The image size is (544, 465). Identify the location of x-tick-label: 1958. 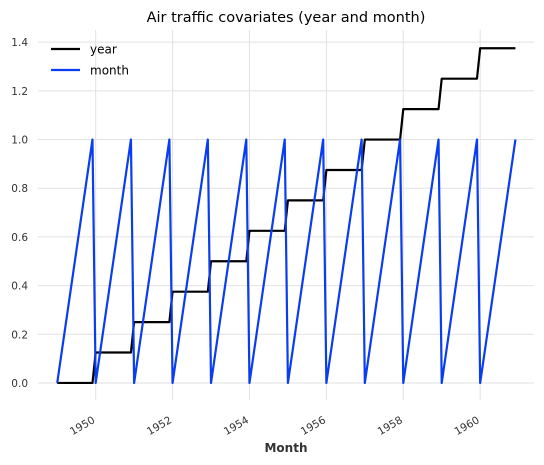
(390, 426).